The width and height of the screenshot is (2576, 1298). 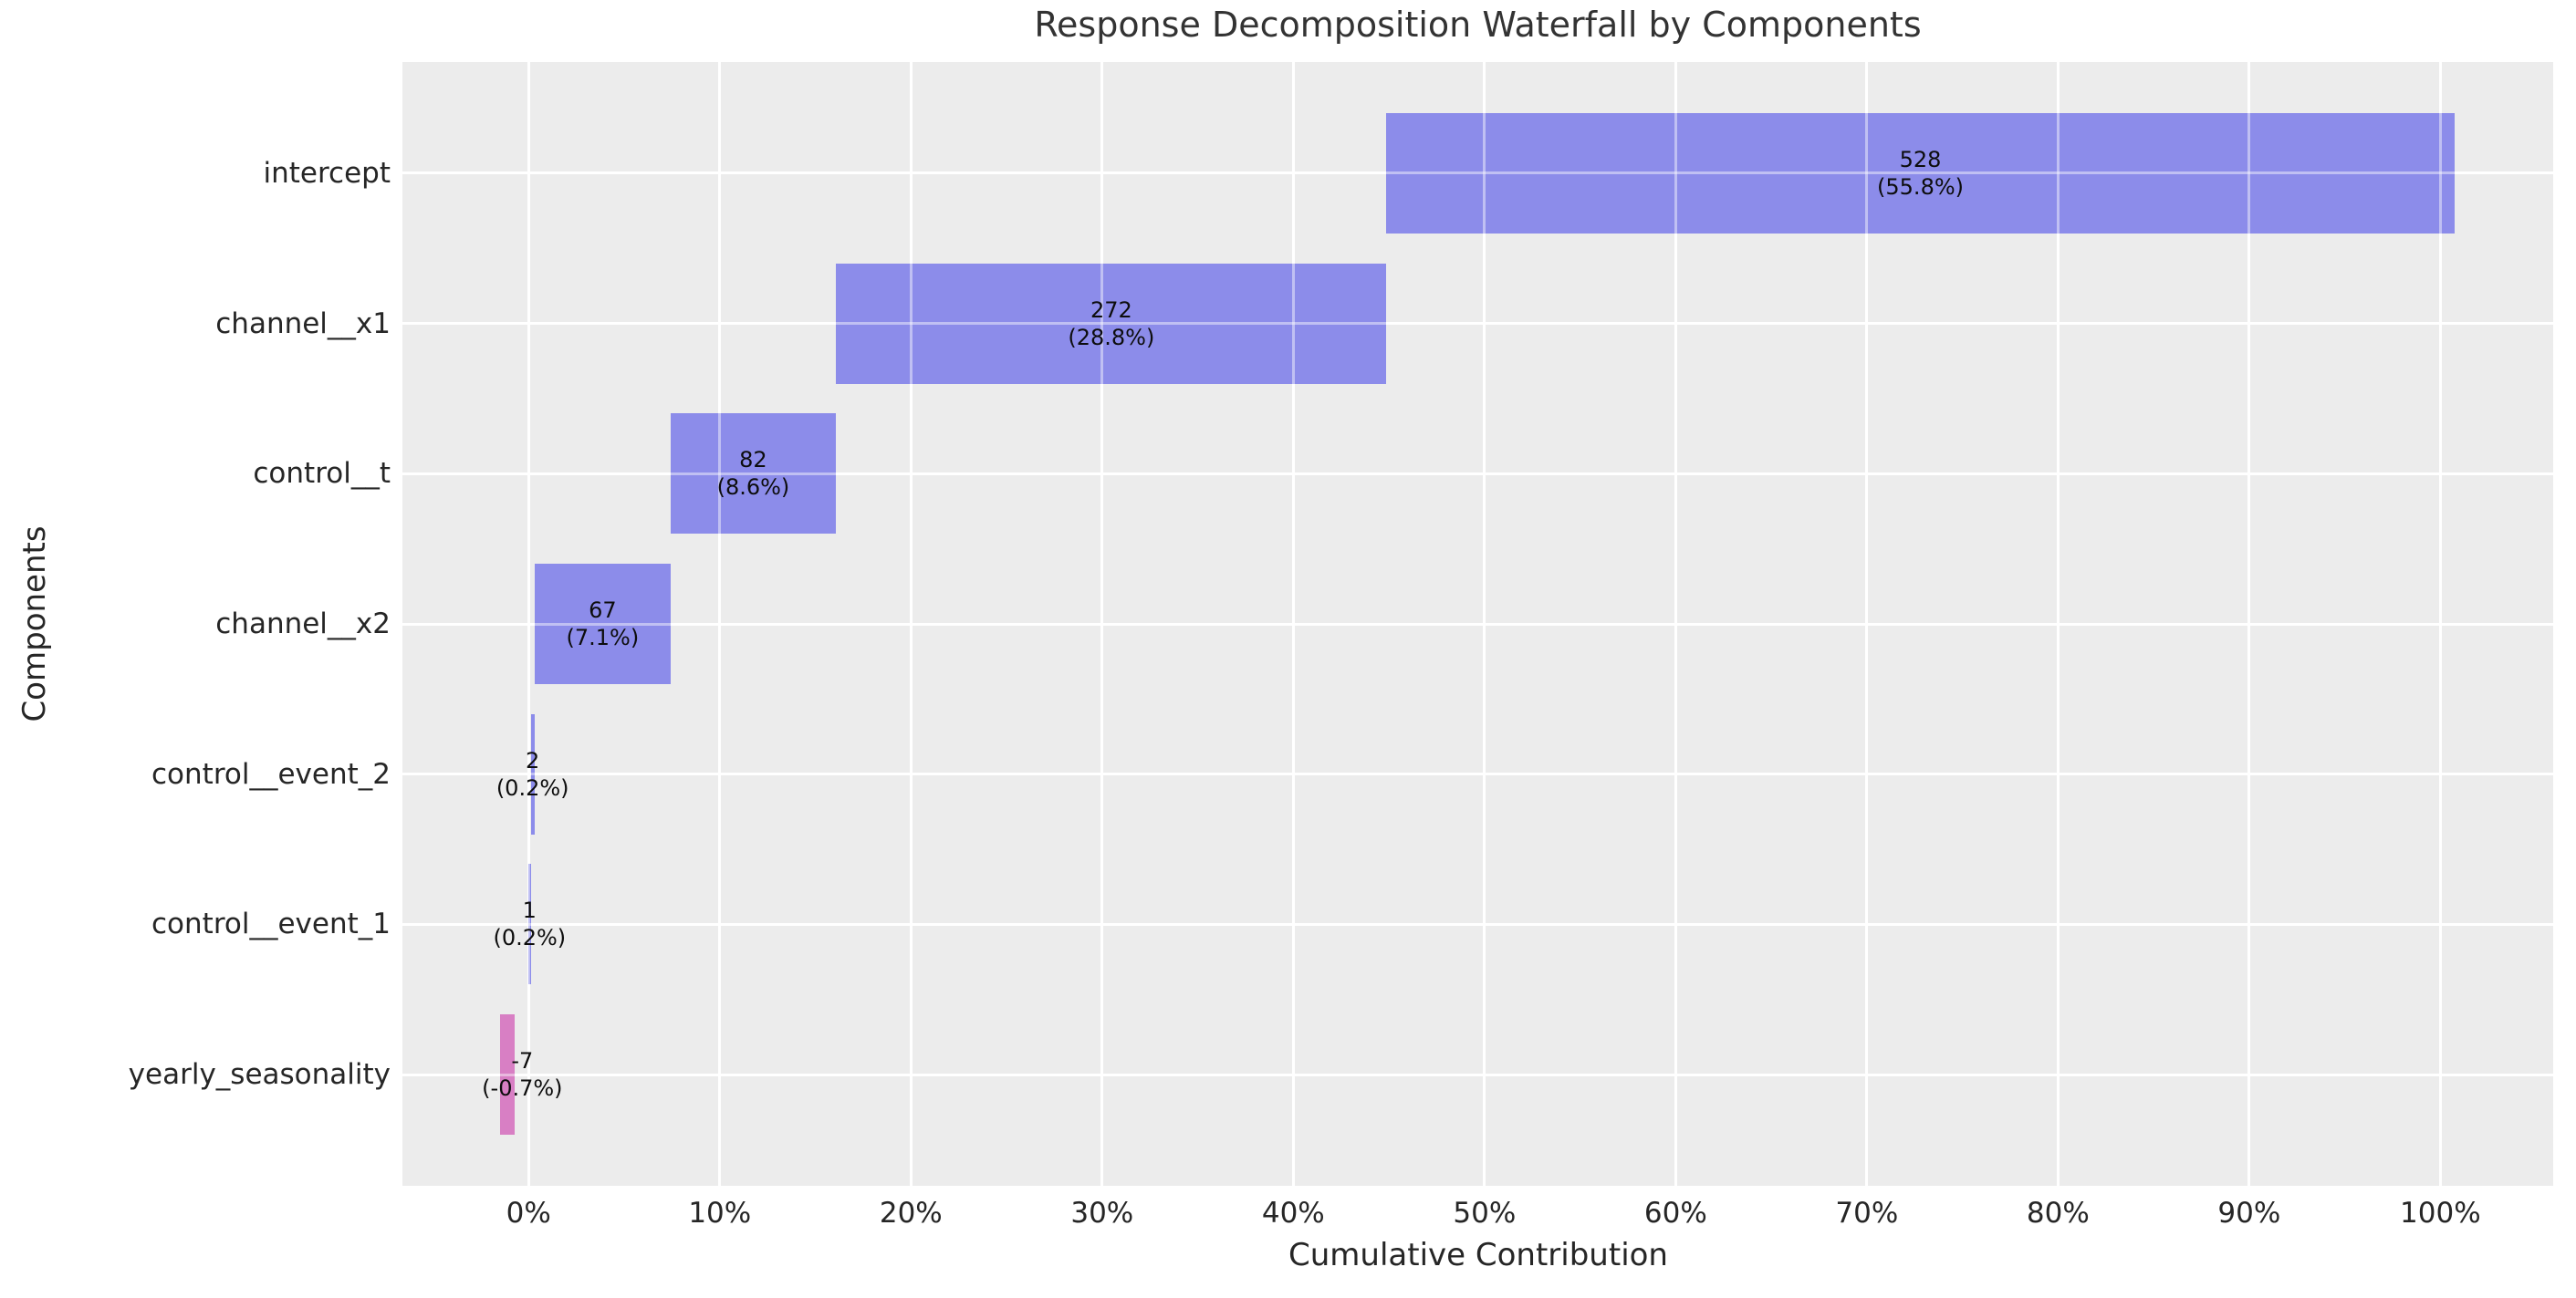 I want to click on bar-intercept, so click(x=1920, y=173).